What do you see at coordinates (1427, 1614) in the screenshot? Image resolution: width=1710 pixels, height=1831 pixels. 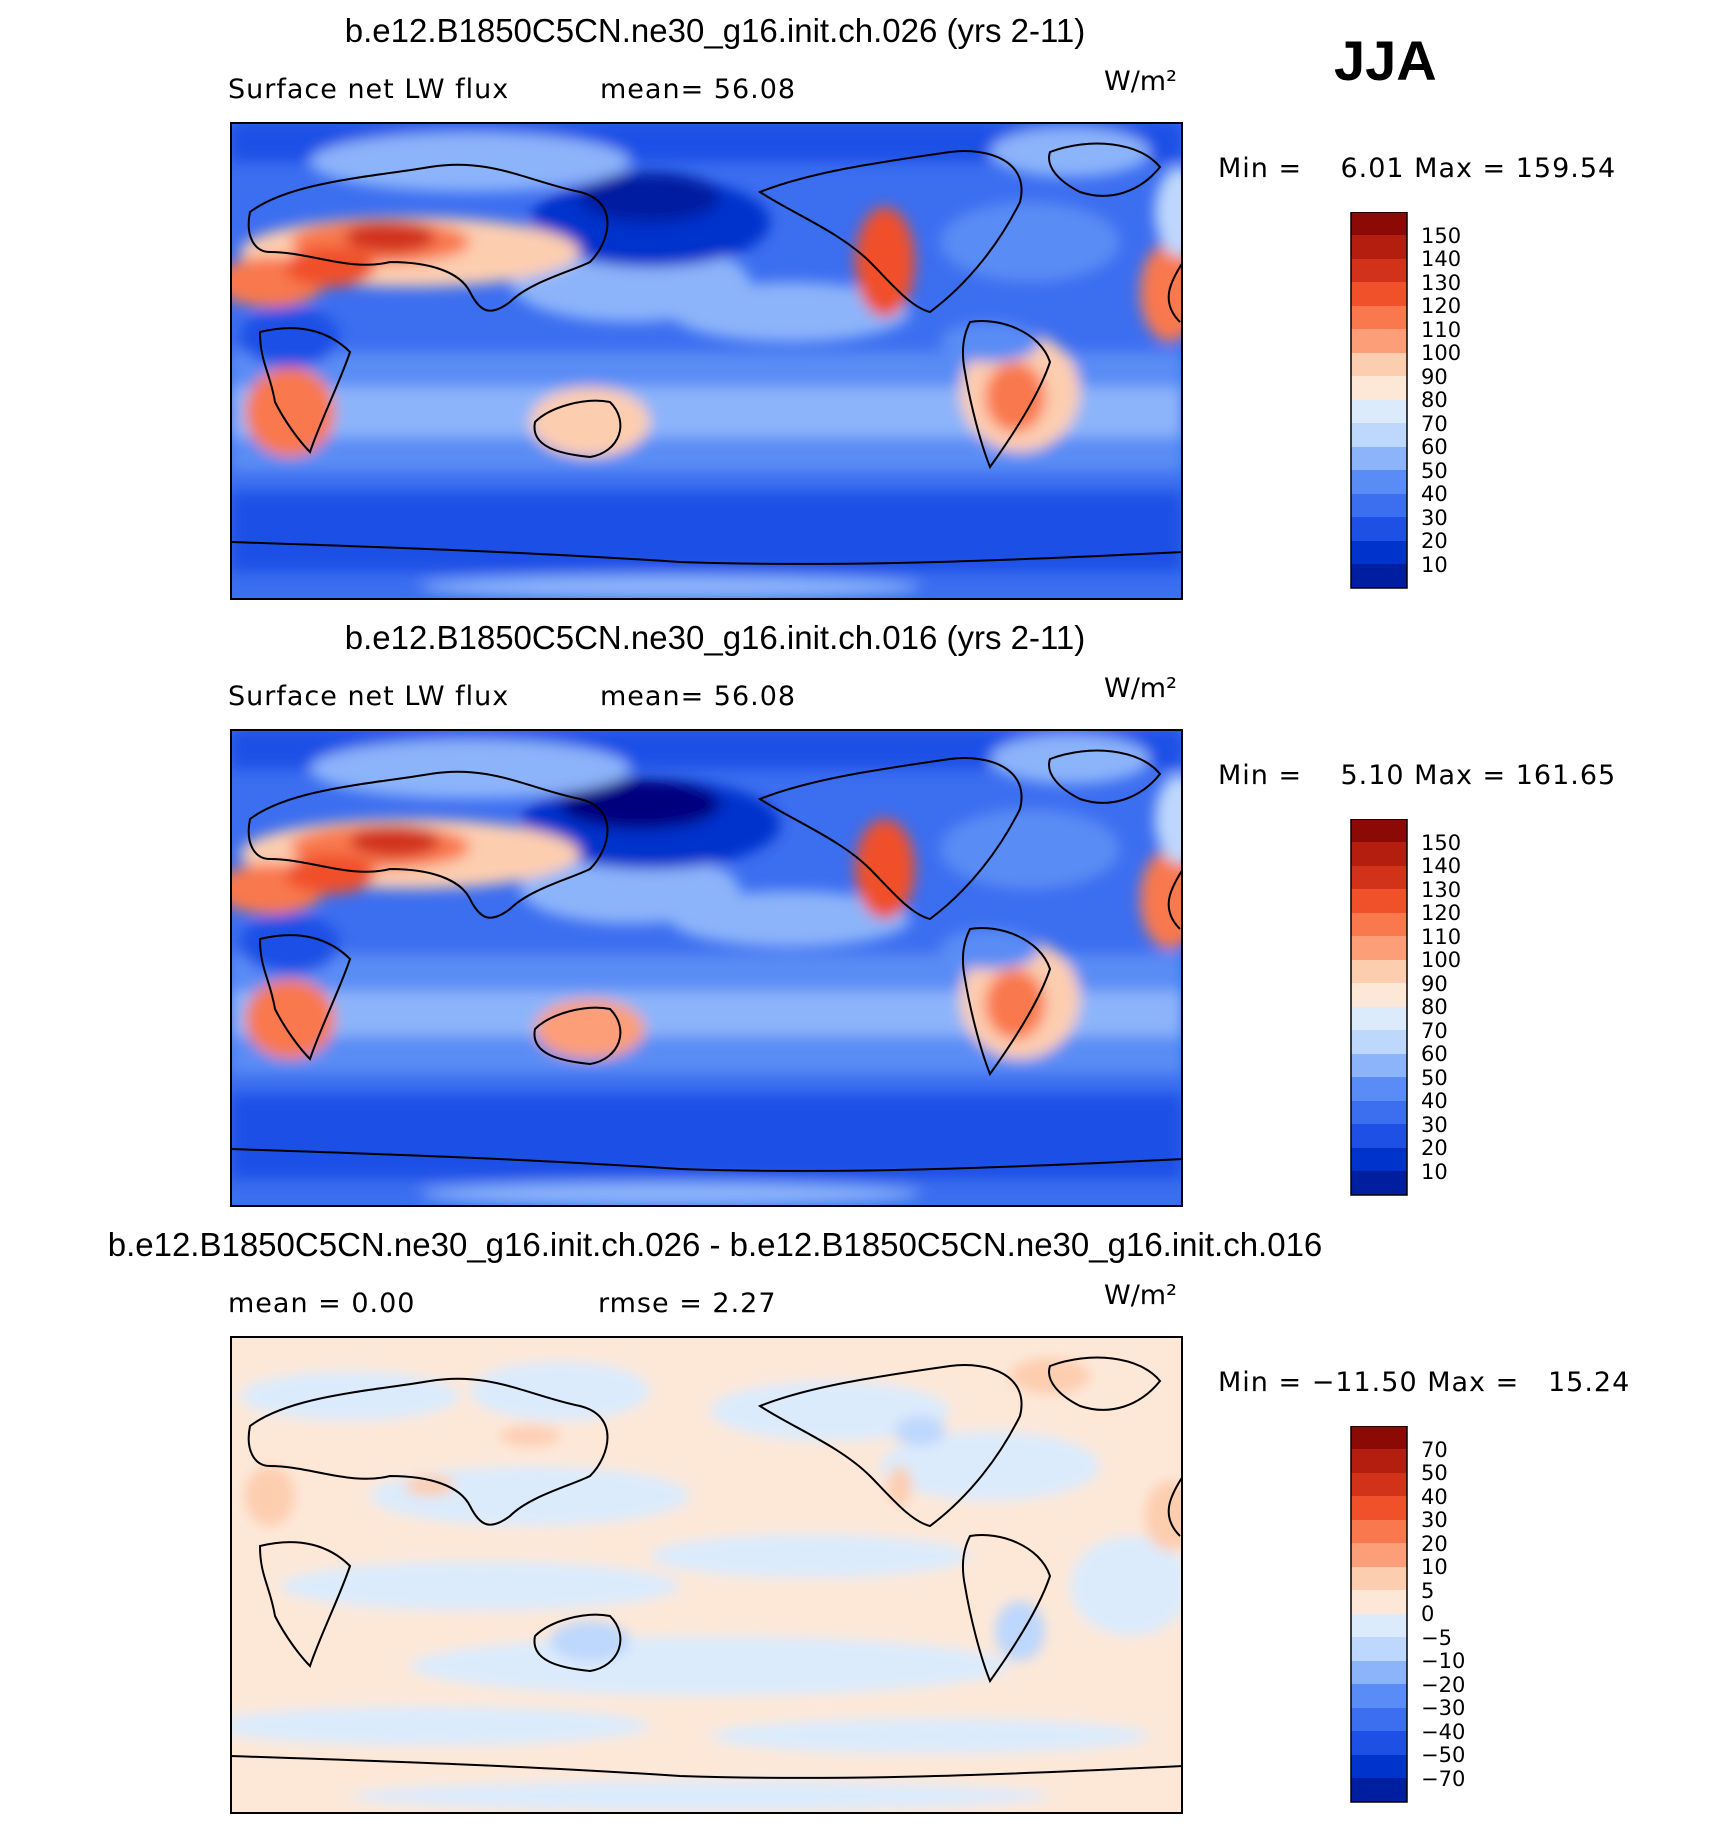 I see `colorbar-label: 0` at bounding box center [1427, 1614].